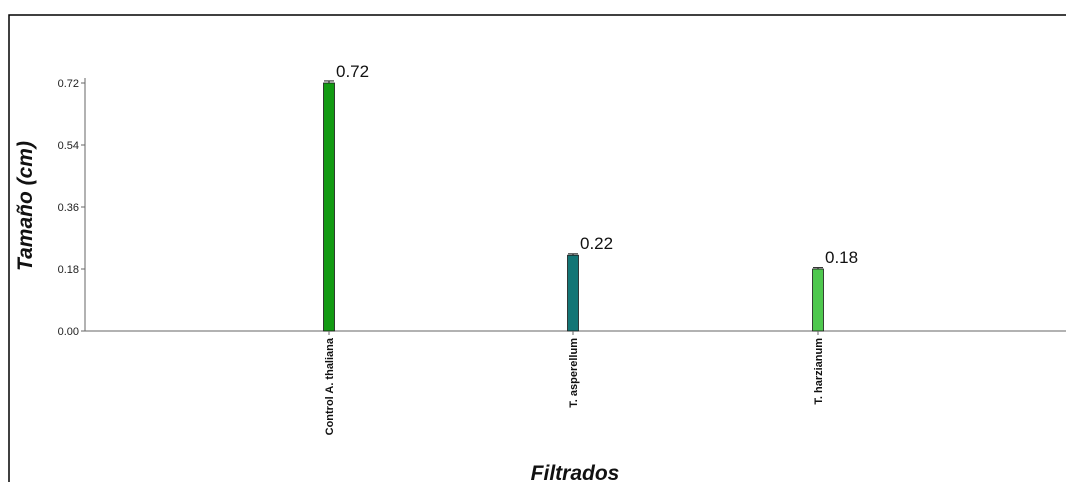  What do you see at coordinates (596, 243) in the screenshot?
I see `data-label: 0.22` at bounding box center [596, 243].